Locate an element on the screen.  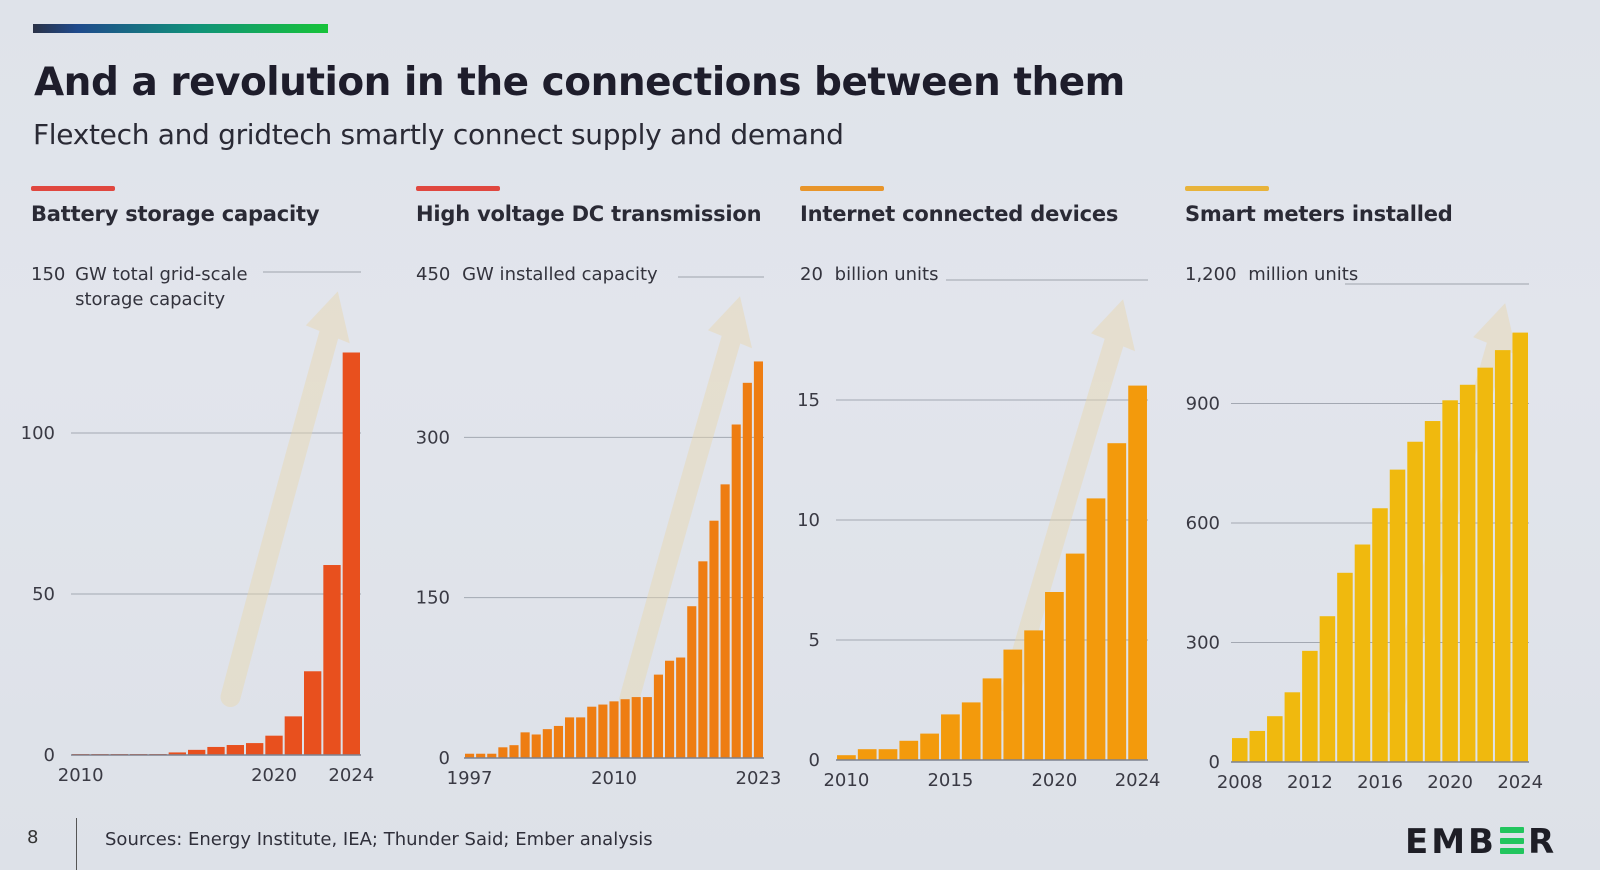
y-tick-label: 150 is located at coordinates (433, 598).